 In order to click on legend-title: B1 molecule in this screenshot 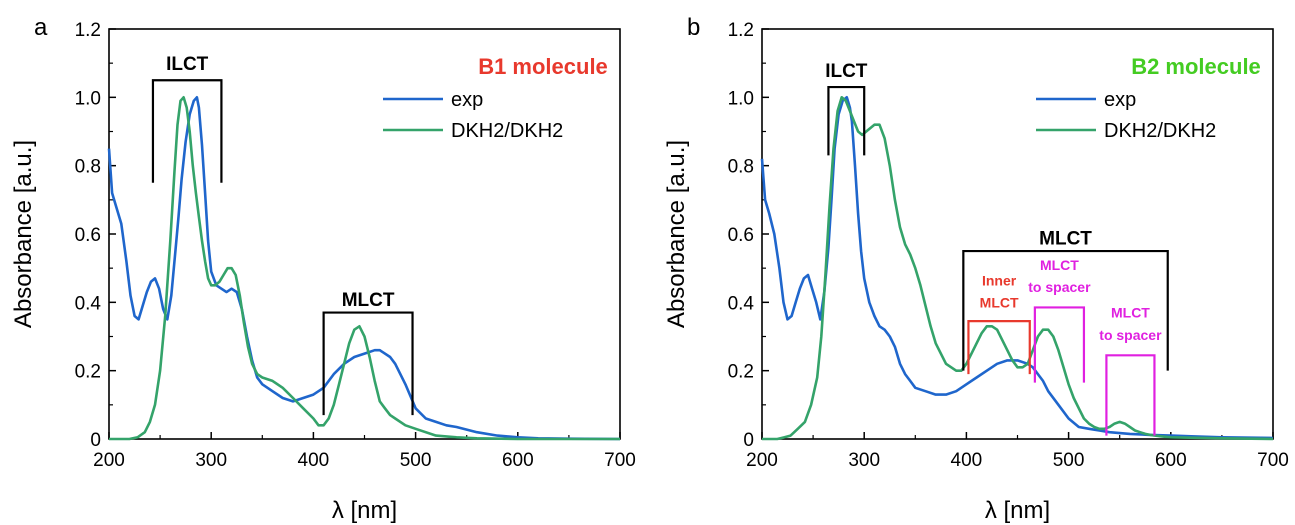, I will do `click(543, 66)`.